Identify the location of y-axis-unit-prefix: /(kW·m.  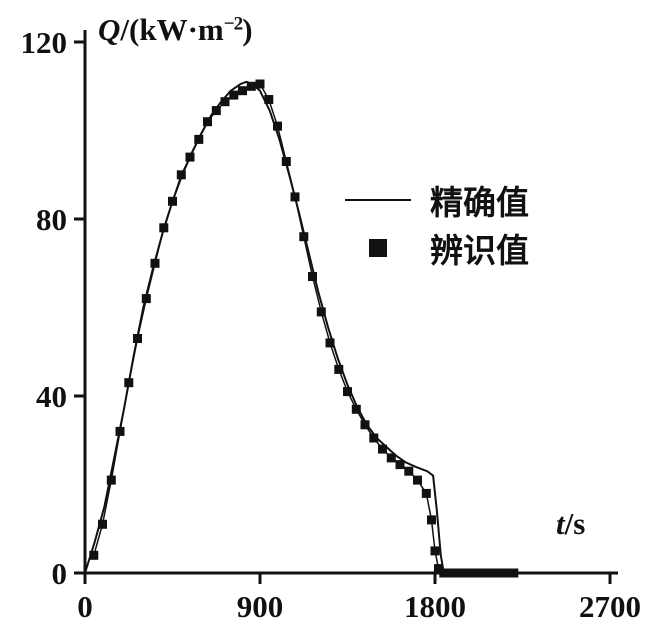
(172, 29).